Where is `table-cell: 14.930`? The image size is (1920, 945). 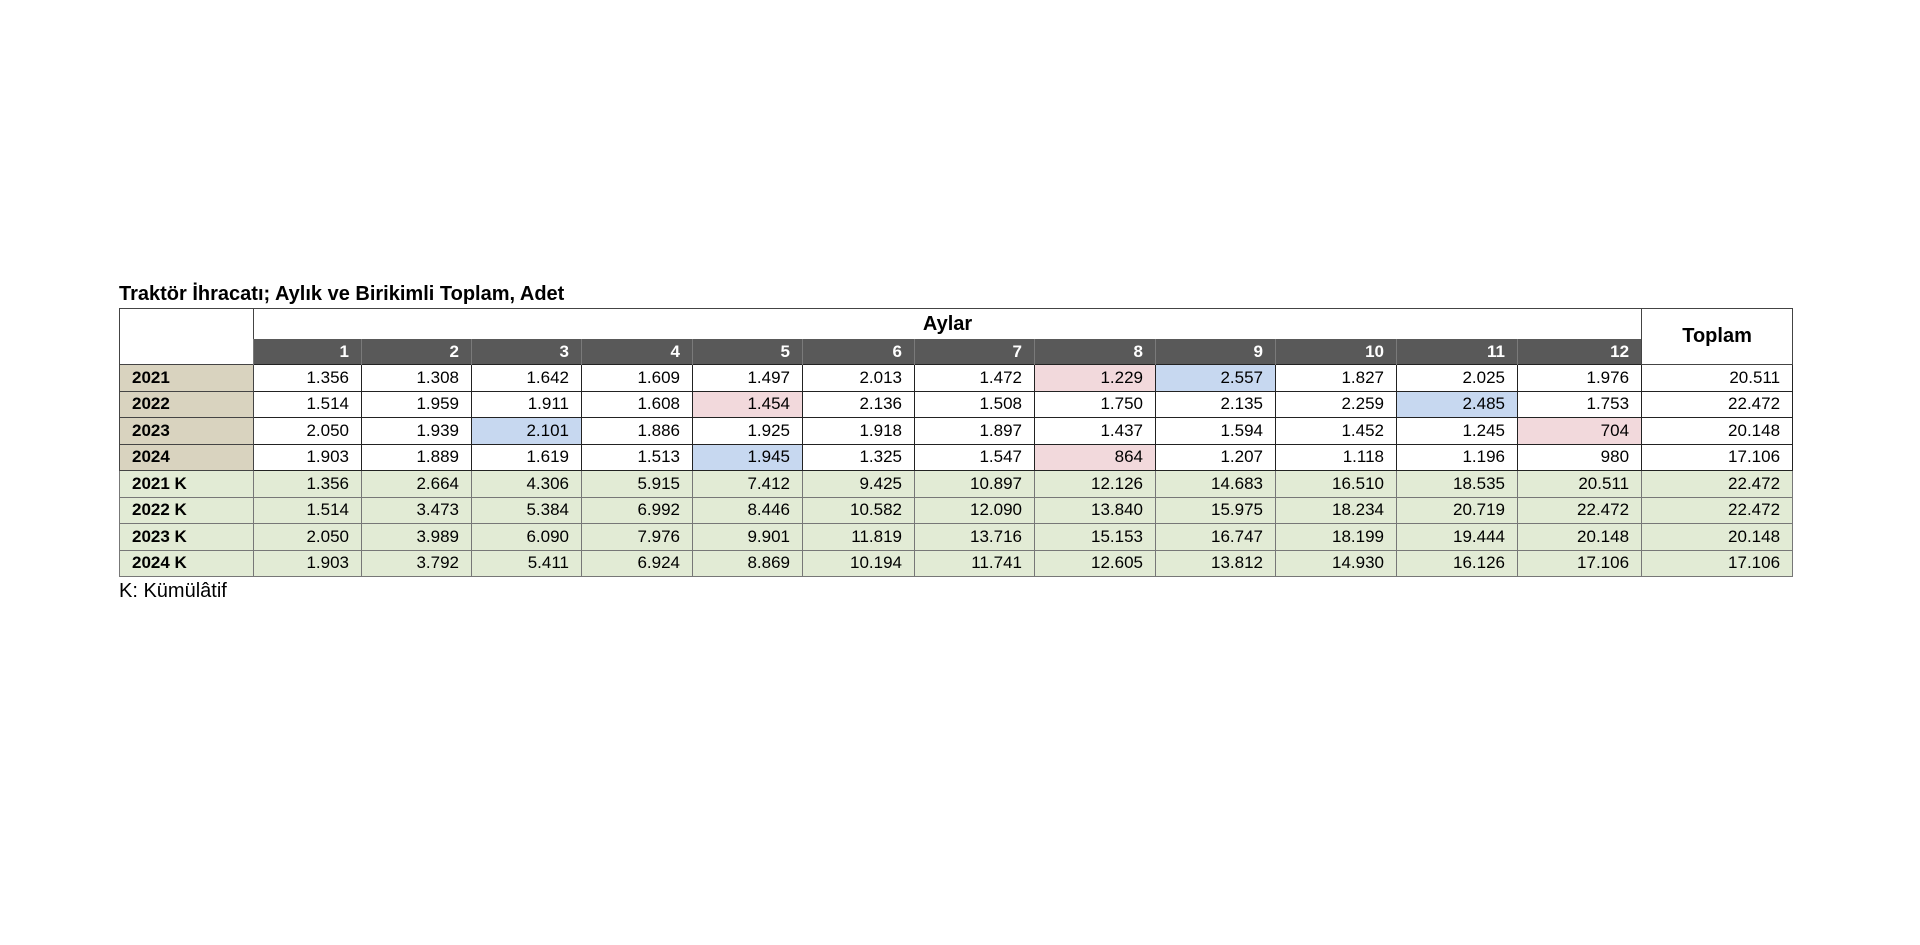
table-cell: 14.930 is located at coordinates (1336, 563).